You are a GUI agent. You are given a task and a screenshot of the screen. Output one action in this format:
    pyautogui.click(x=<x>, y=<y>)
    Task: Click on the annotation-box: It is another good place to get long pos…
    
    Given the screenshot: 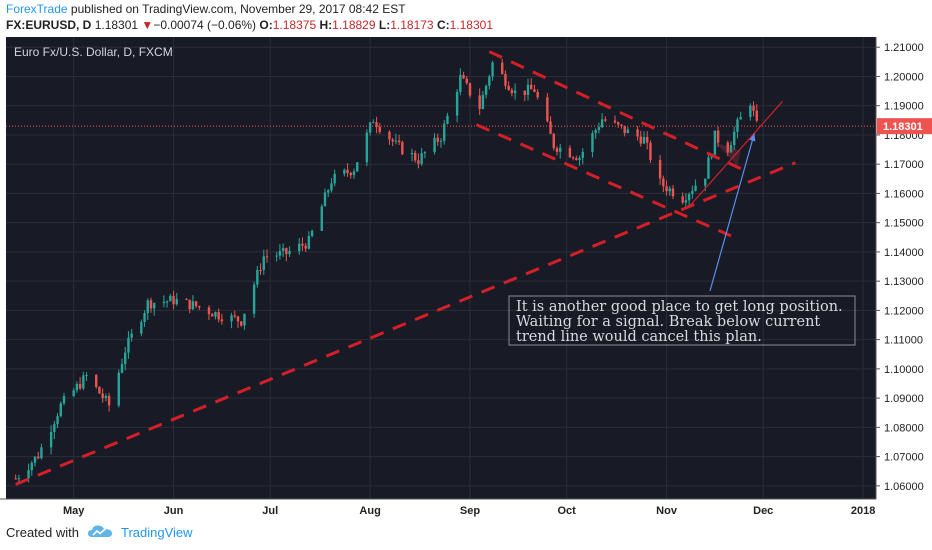 What is the action you would take?
    pyautogui.click(x=682, y=320)
    